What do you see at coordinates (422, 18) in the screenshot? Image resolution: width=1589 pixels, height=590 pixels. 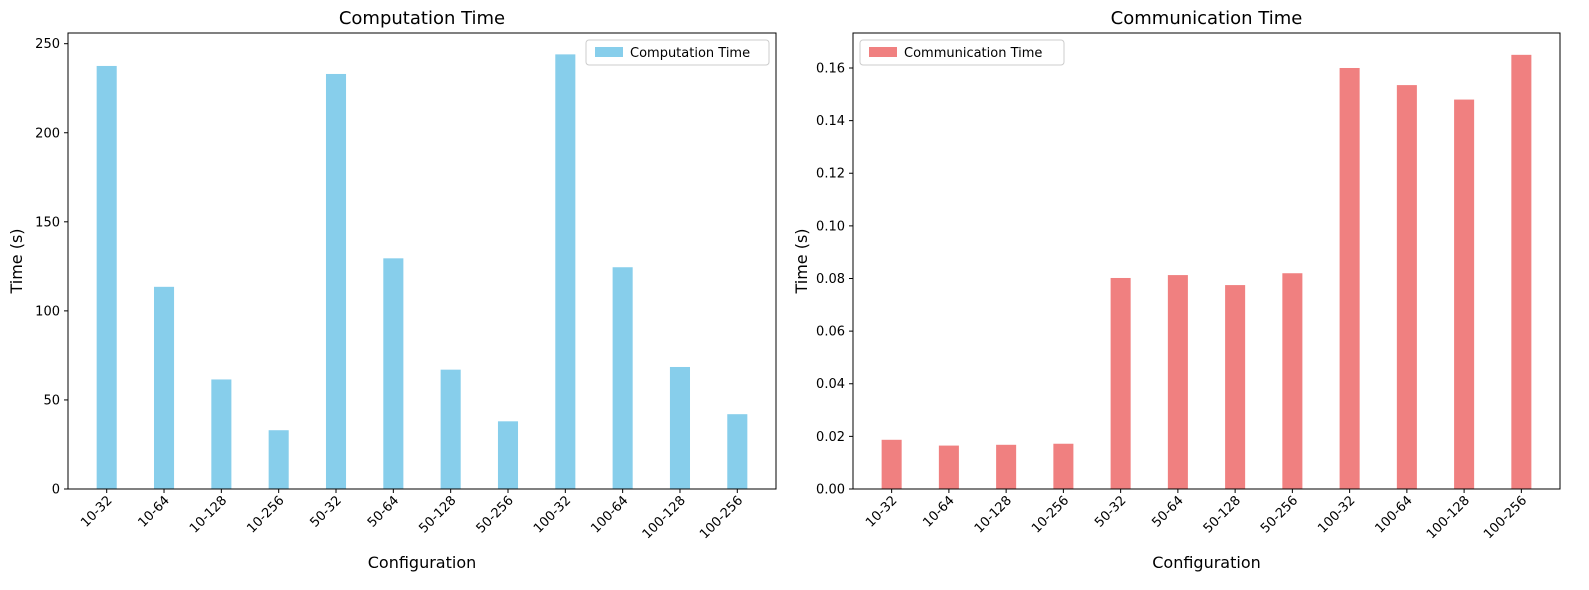 I see `chart-title: Computation Time` at bounding box center [422, 18].